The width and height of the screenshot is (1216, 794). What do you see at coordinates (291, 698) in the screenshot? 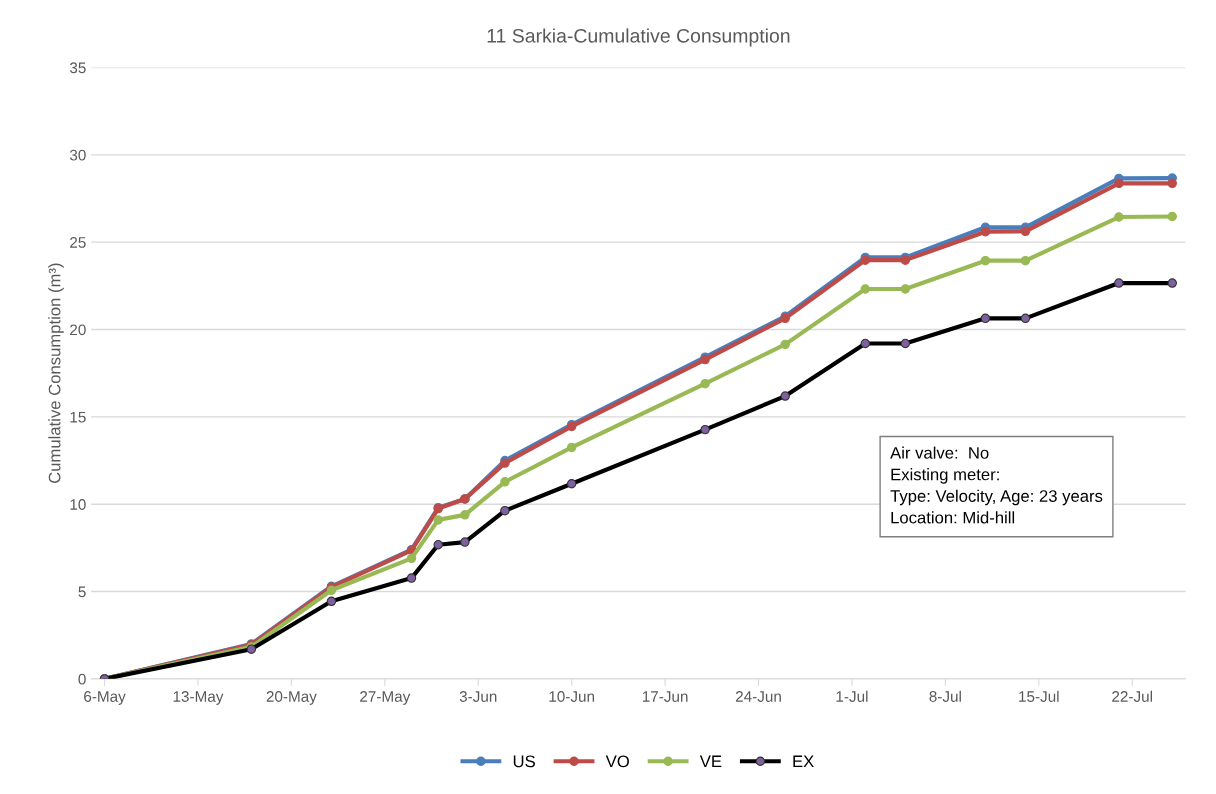
I see `x-tick-label: 20-May` at bounding box center [291, 698].